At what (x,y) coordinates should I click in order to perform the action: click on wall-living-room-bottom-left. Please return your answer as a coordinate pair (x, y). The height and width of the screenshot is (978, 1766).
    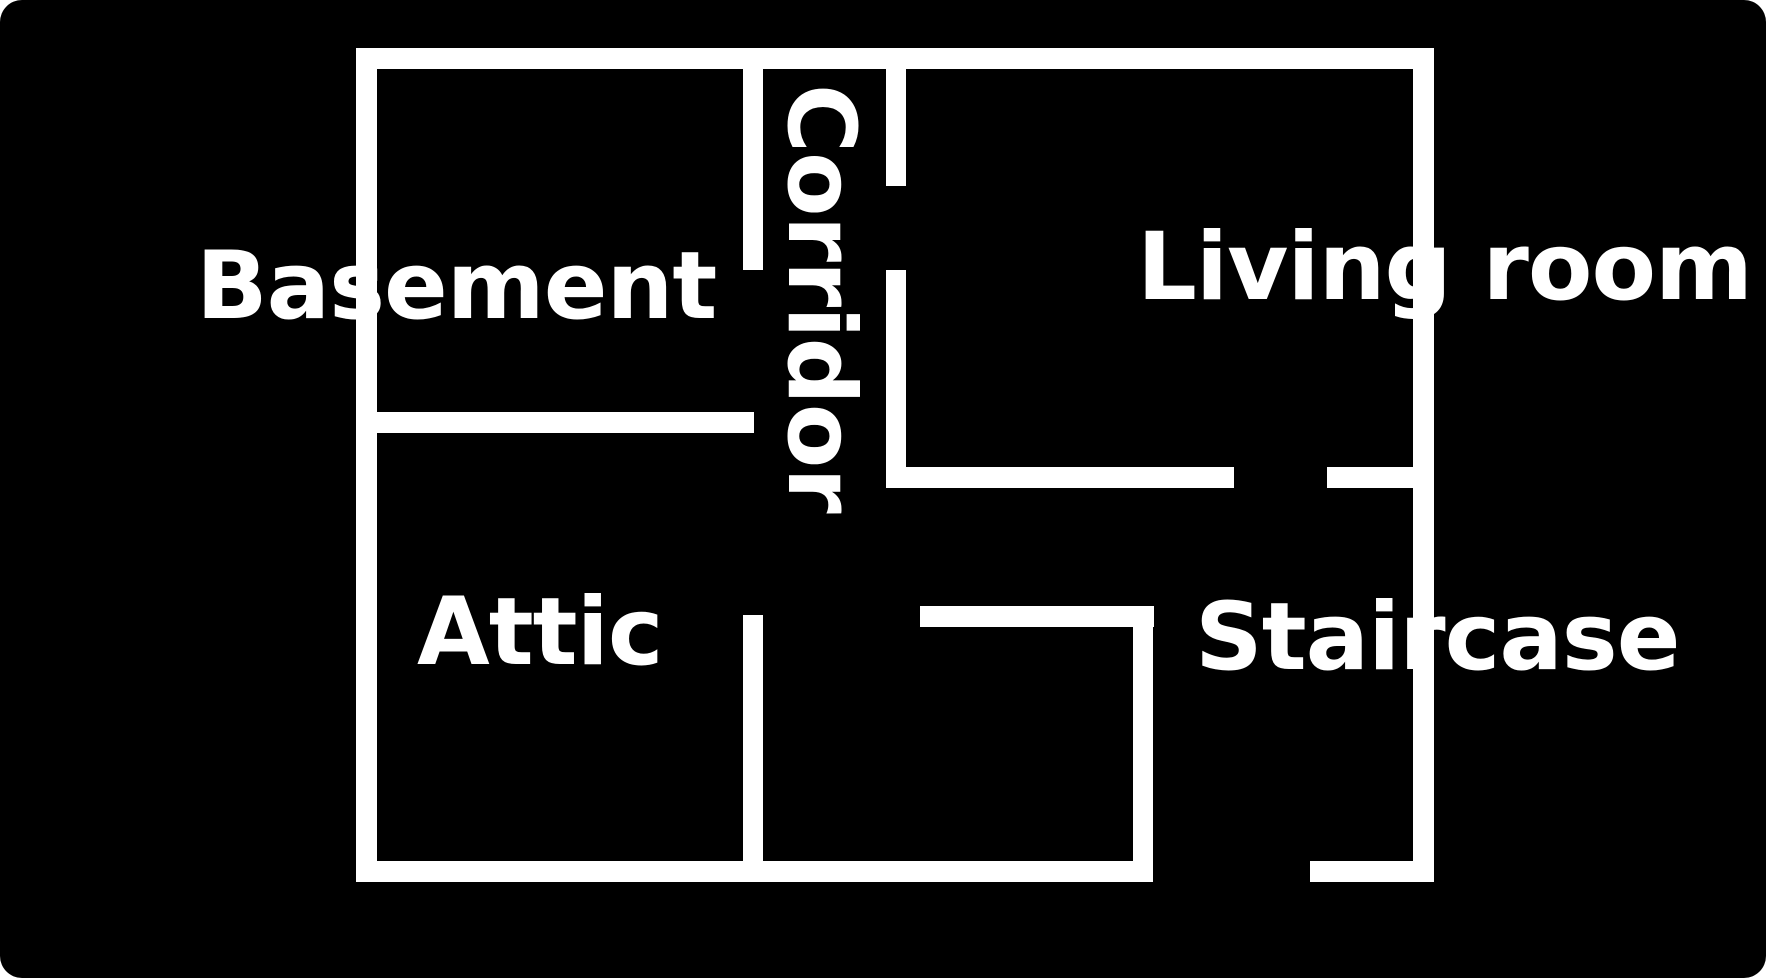
    Looking at the image, I should click on (1060, 477).